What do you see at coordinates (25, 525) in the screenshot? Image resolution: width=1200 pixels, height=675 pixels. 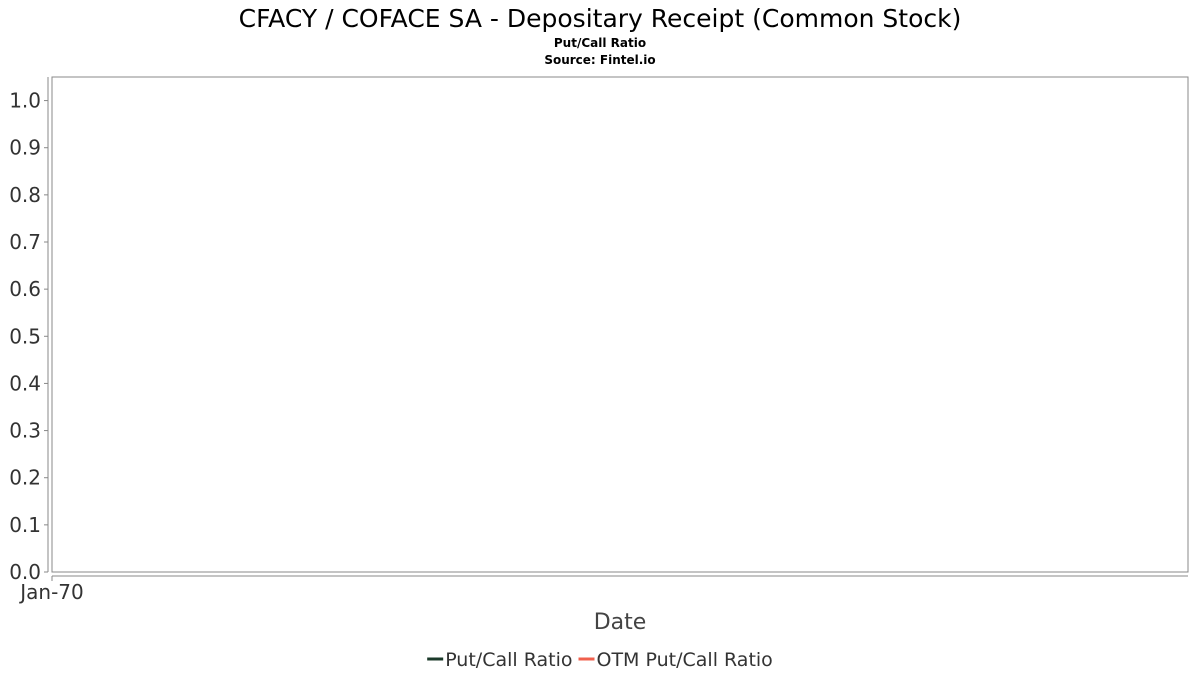 I see `y-tick-label: 0.1` at bounding box center [25, 525].